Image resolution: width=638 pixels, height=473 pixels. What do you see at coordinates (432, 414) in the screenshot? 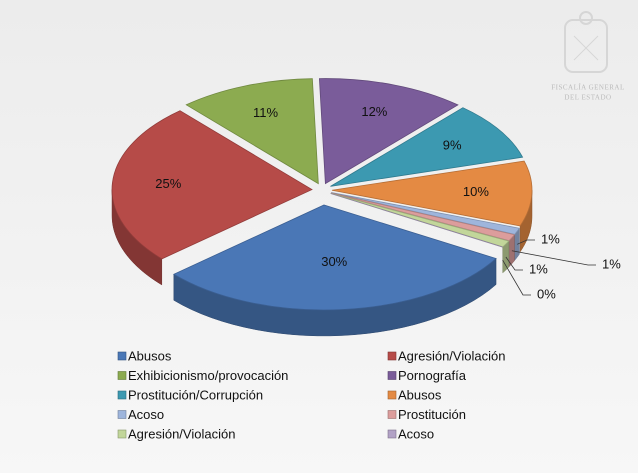
I see `legend-label: Prostitución` at bounding box center [432, 414].